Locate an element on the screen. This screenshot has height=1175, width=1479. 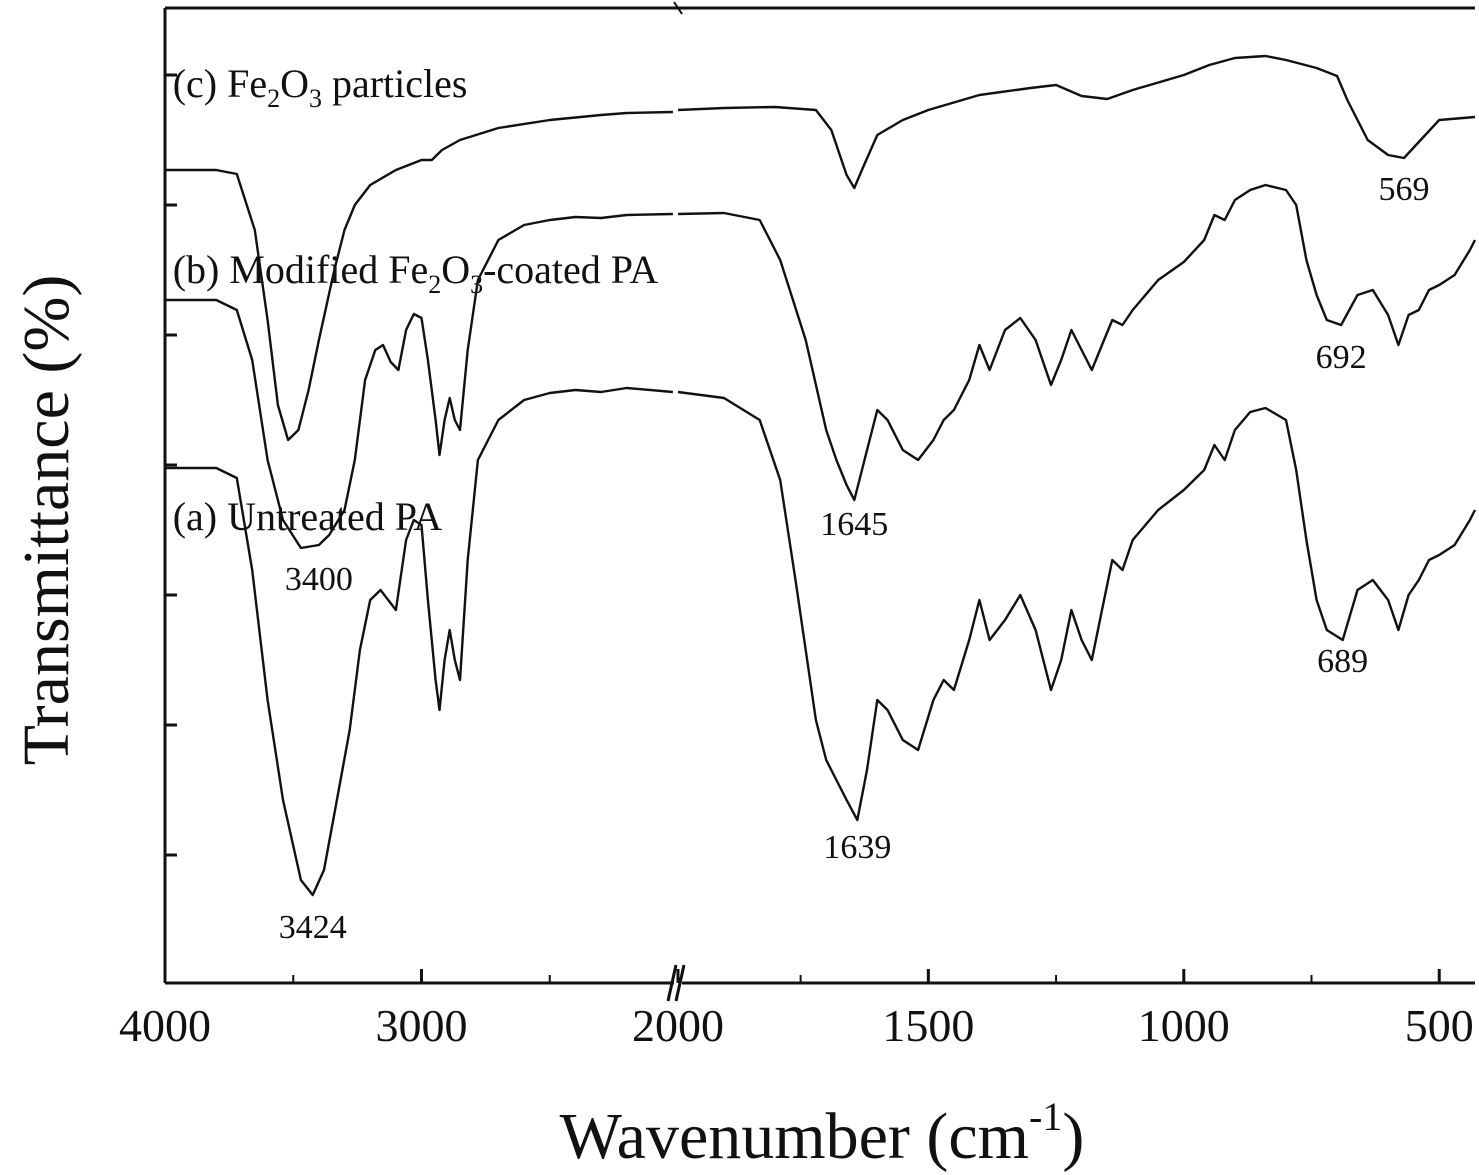
series-line-b-left is located at coordinates (419, 381).